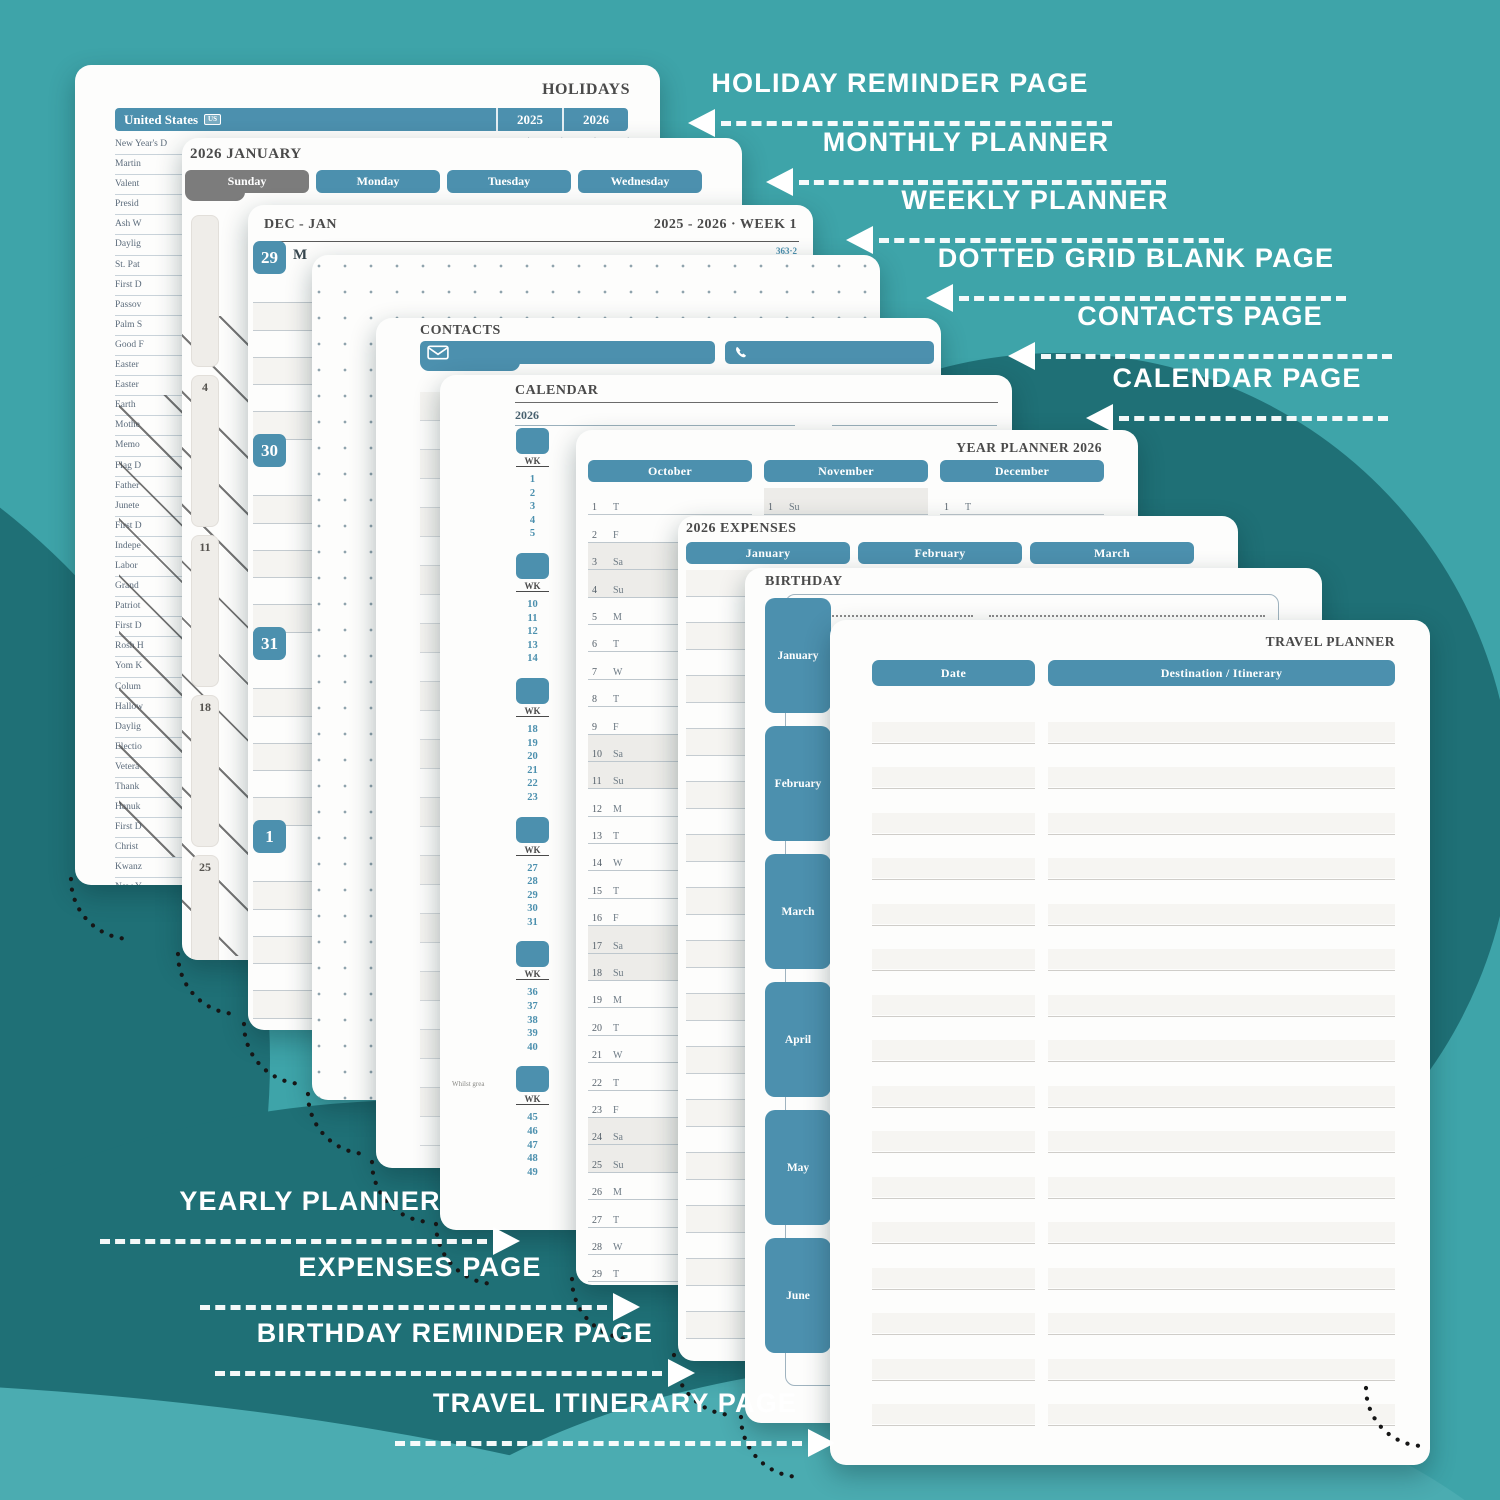  Describe the element at coordinates (670, 913) in the screenshot. I see `day-row: 16 F` at that location.